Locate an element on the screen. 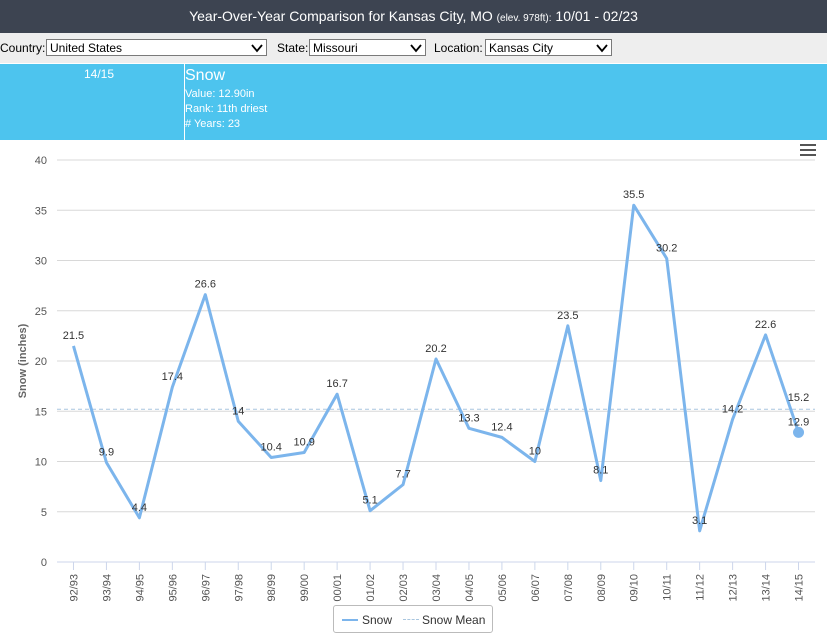  legend-item-snow-mean: Snow Mean is located at coordinates (454, 620).